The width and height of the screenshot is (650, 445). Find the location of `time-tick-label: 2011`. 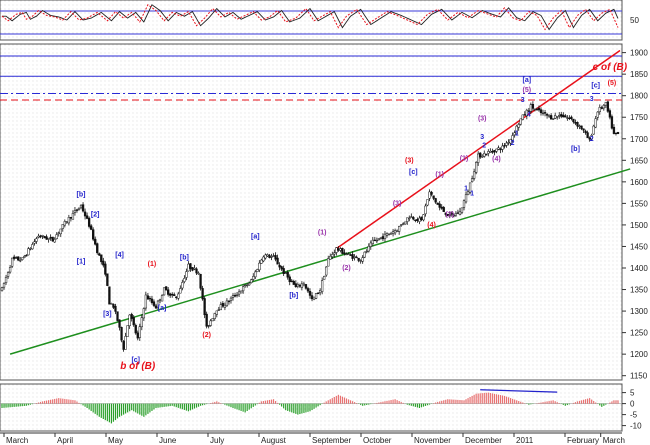

time-tick-label: 2011 is located at coordinates (525, 440).